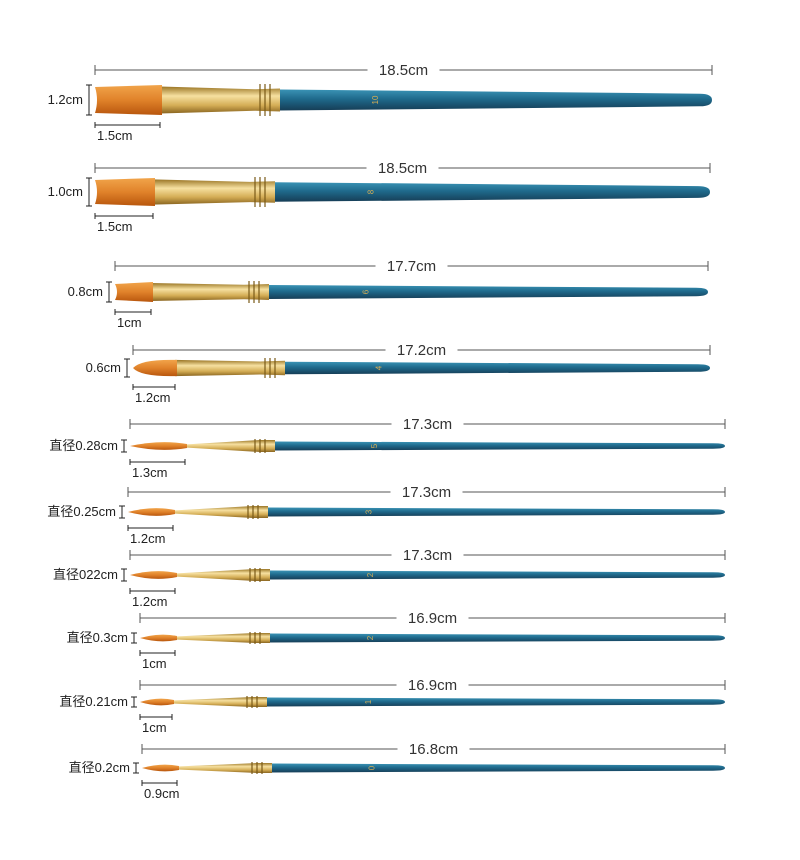 The width and height of the screenshot is (800, 860). I want to click on handle-number: 0, so click(372, 767).